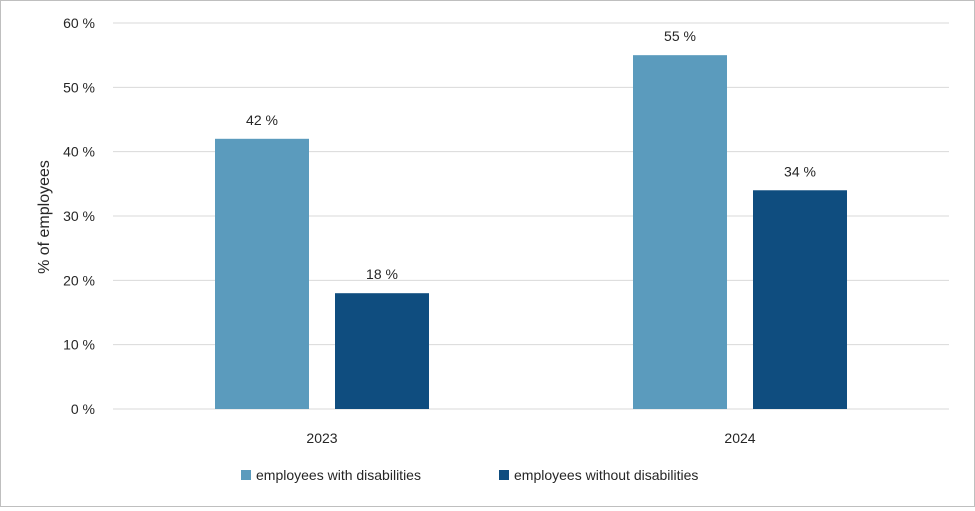  What do you see at coordinates (382, 274) in the screenshot?
I see `data-label: 18 %` at bounding box center [382, 274].